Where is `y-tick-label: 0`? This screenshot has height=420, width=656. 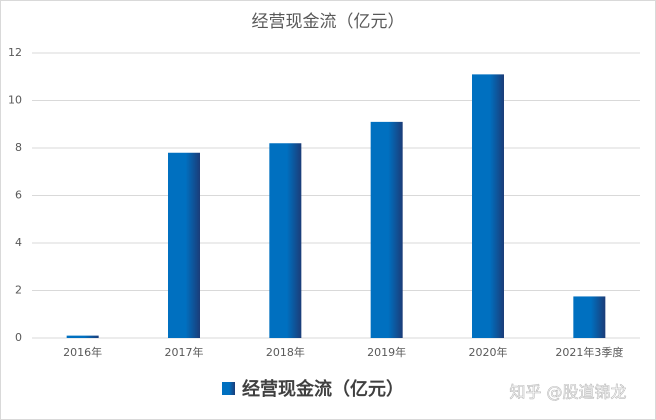
y-tick-label: 0 is located at coordinates (18, 337).